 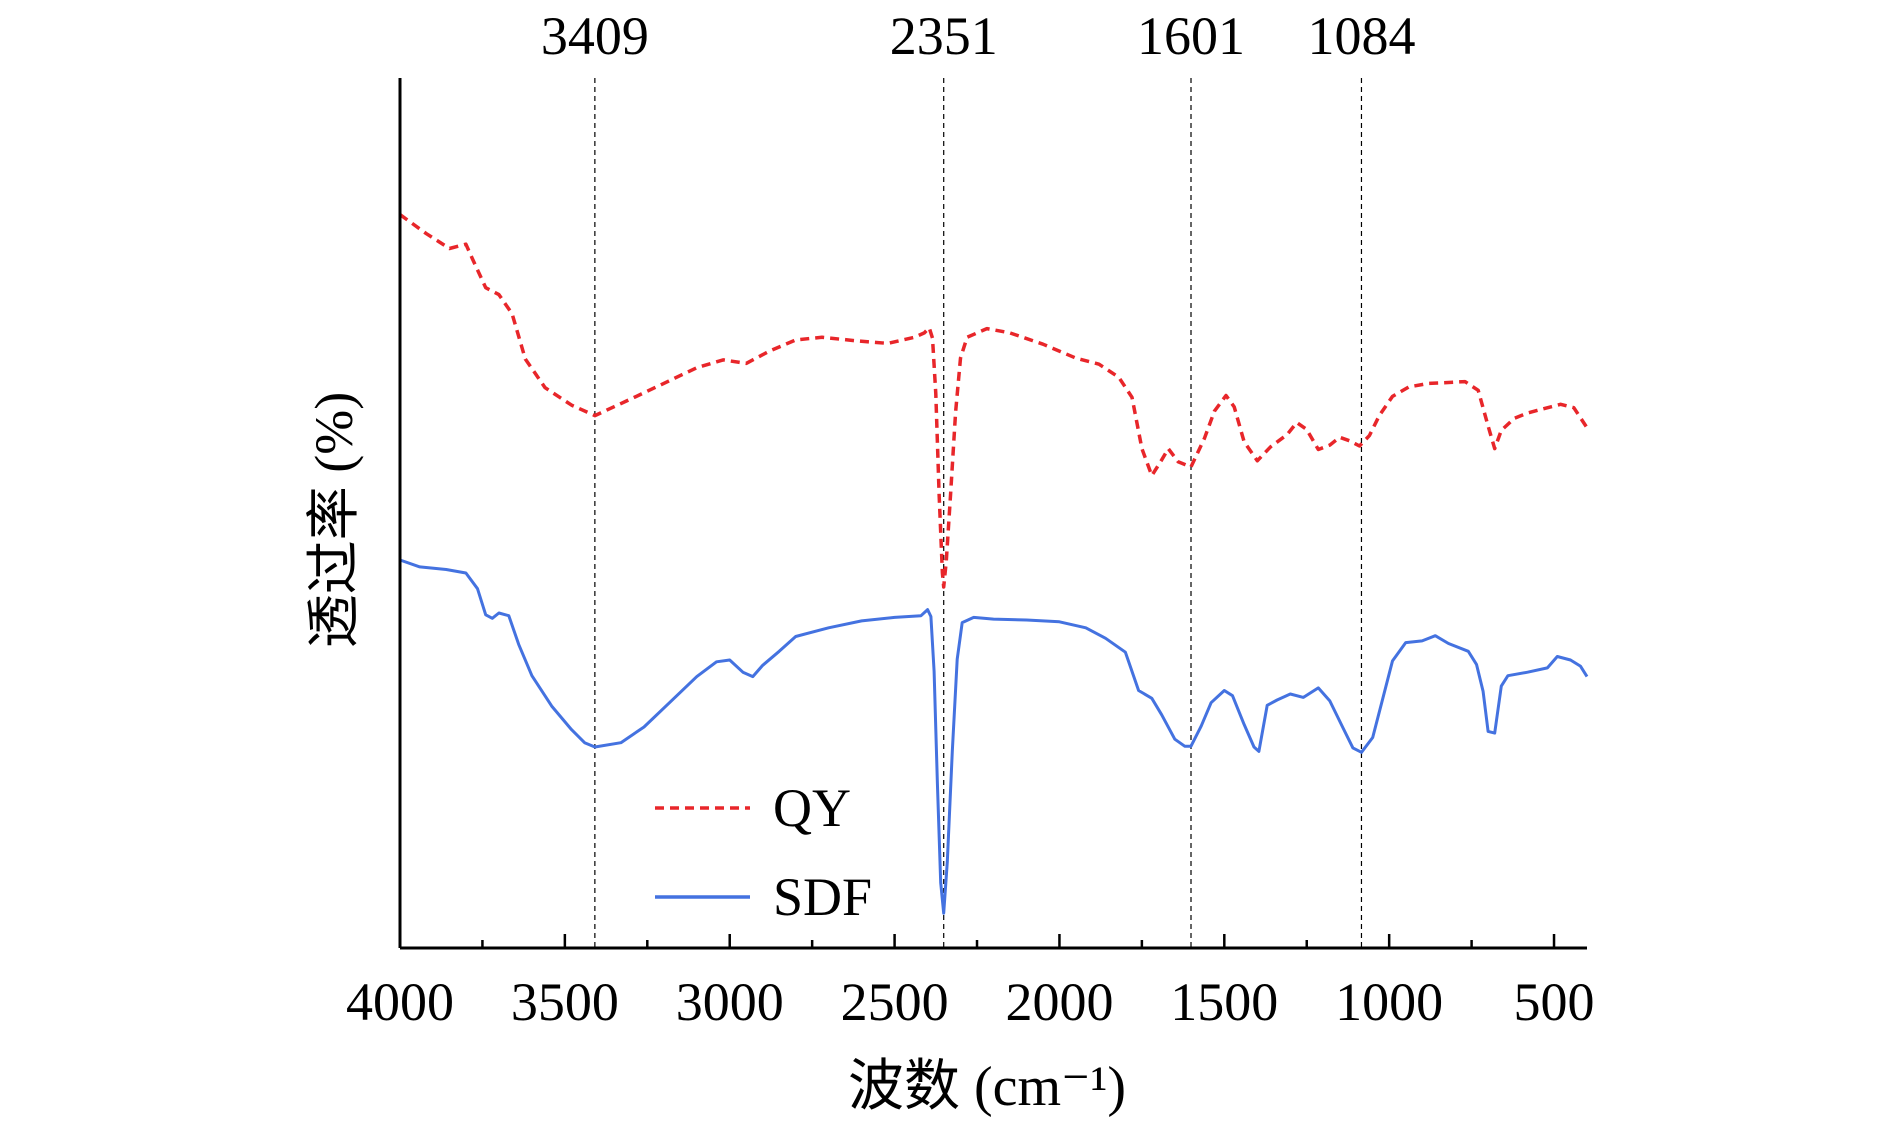 What do you see at coordinates (1389, 1002) in the screenshot?
I see `x-tick-label: 1000` at bounding box center [1389, 1002].